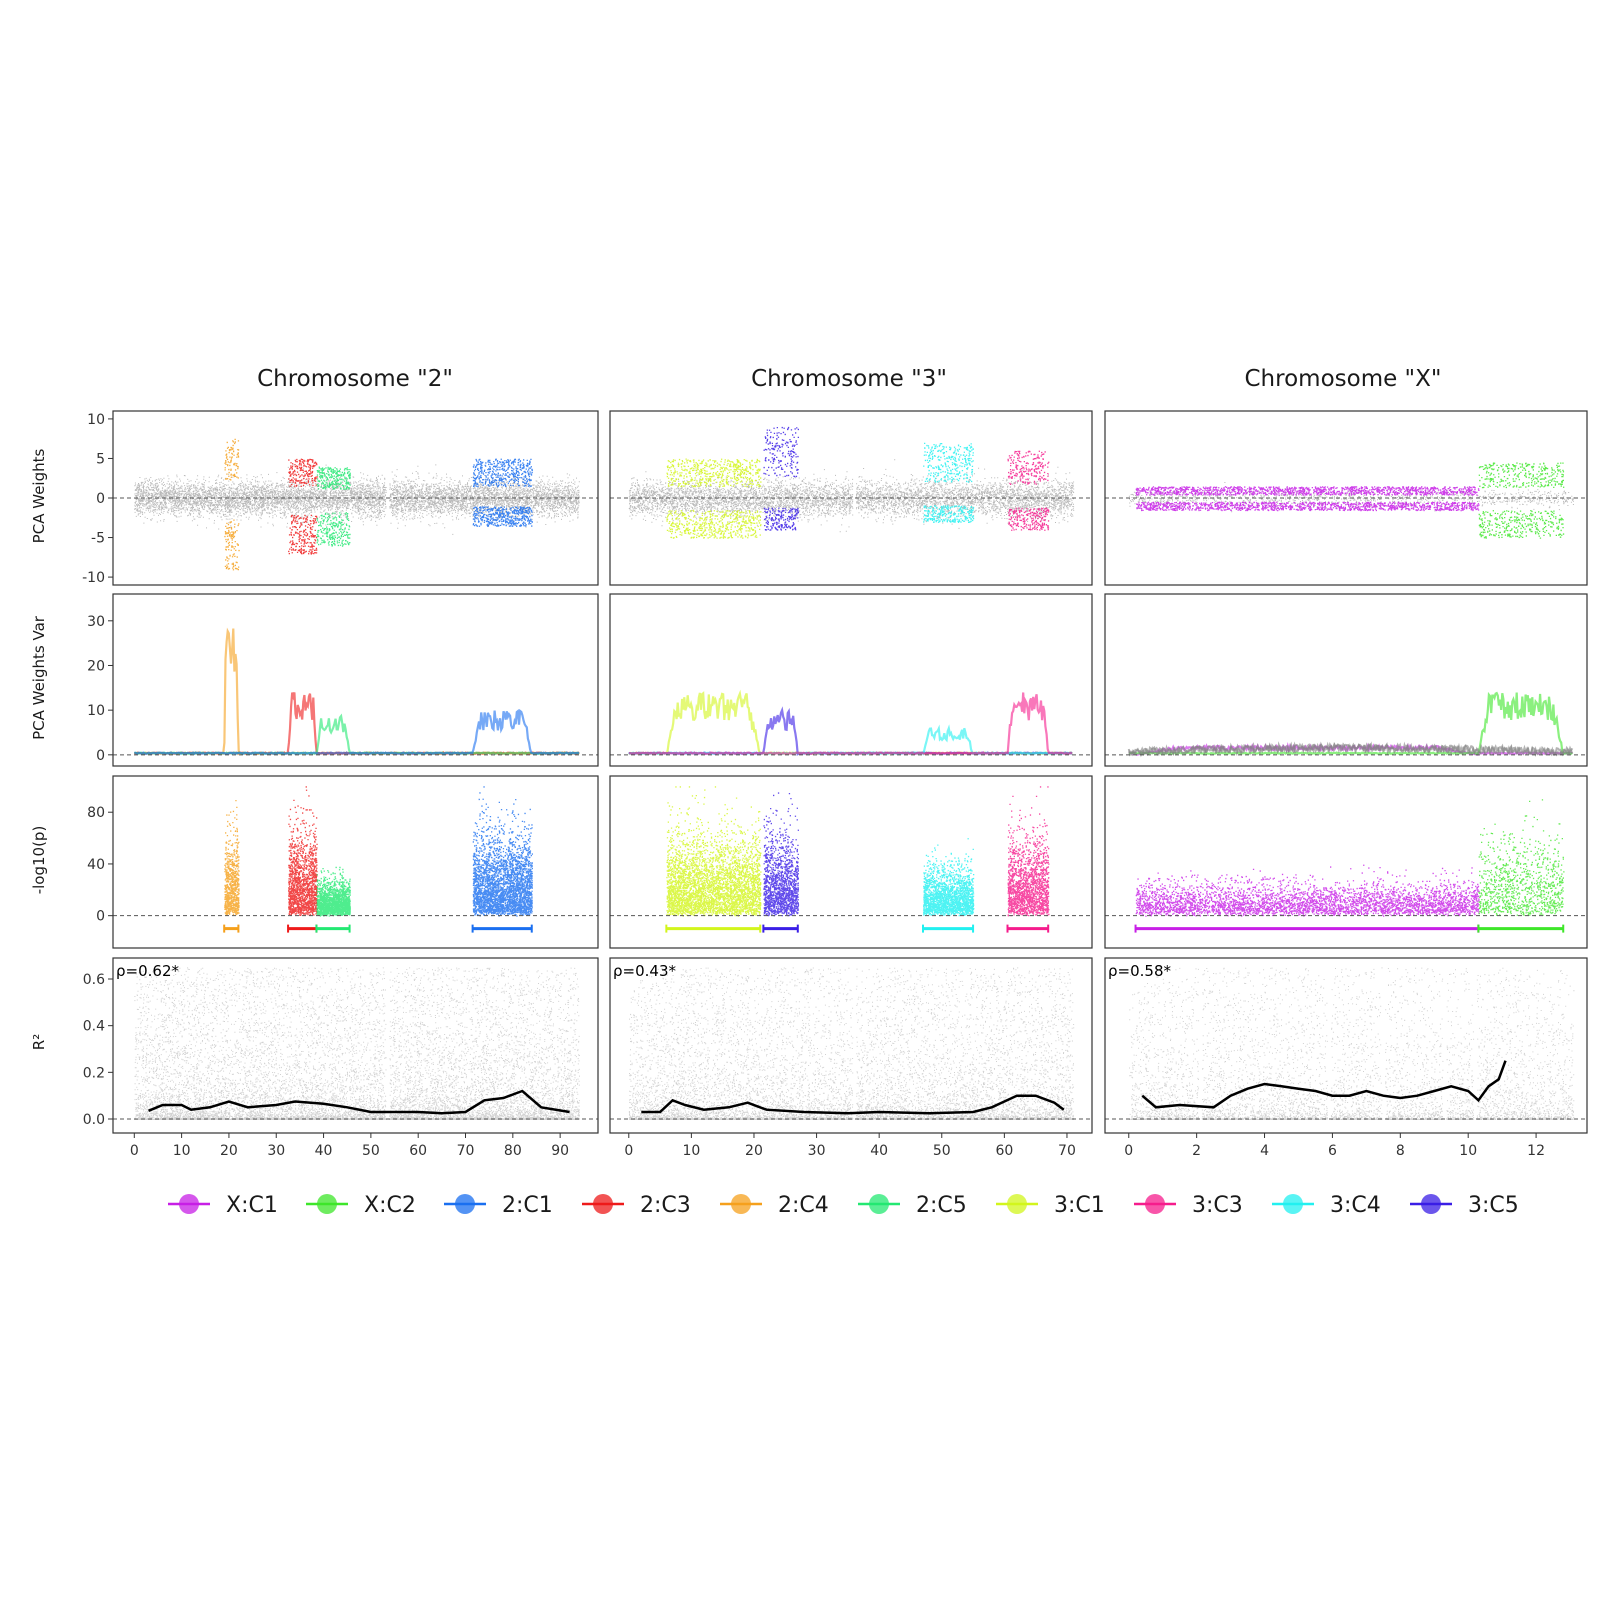 The image size is (1600, 1600). Describe the element at coordinates (849, 379) in the screenshot. I see `column-title-chr3: Chromosome "3"` at that location.